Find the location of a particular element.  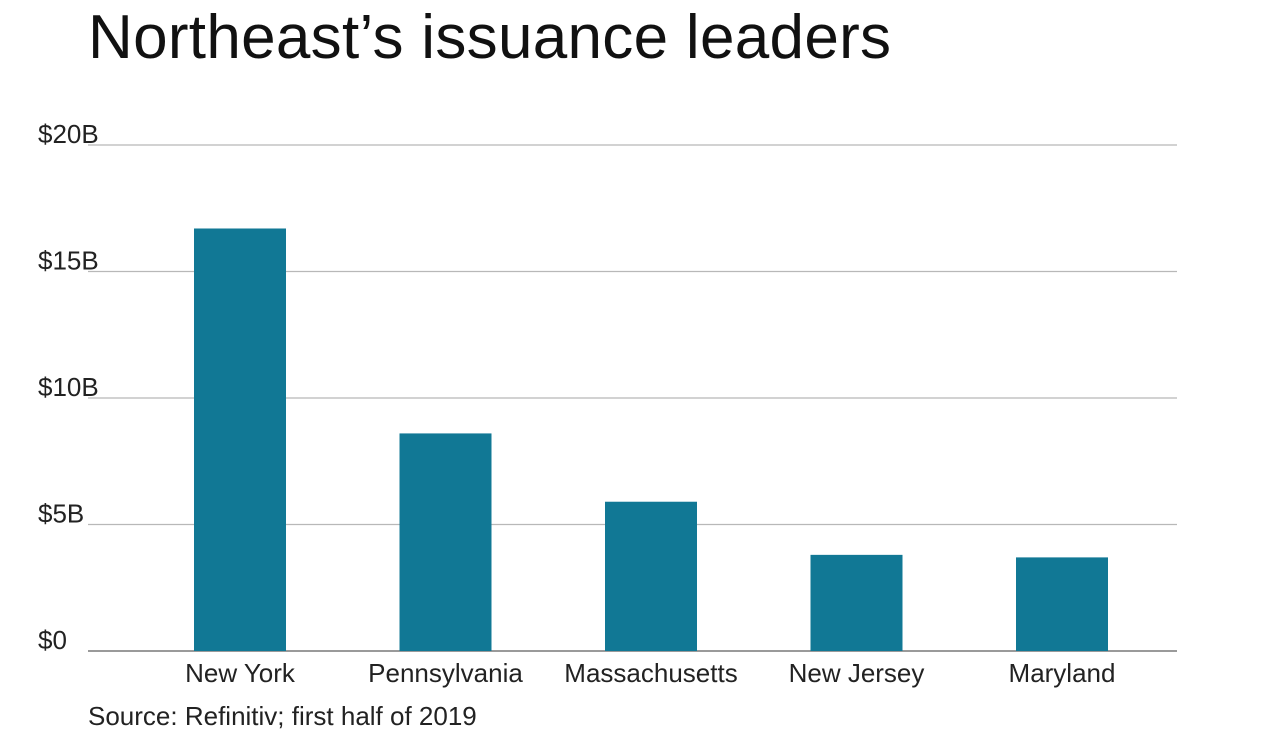

x-tick-label: Maryland is located at coordinates (1062, 673).